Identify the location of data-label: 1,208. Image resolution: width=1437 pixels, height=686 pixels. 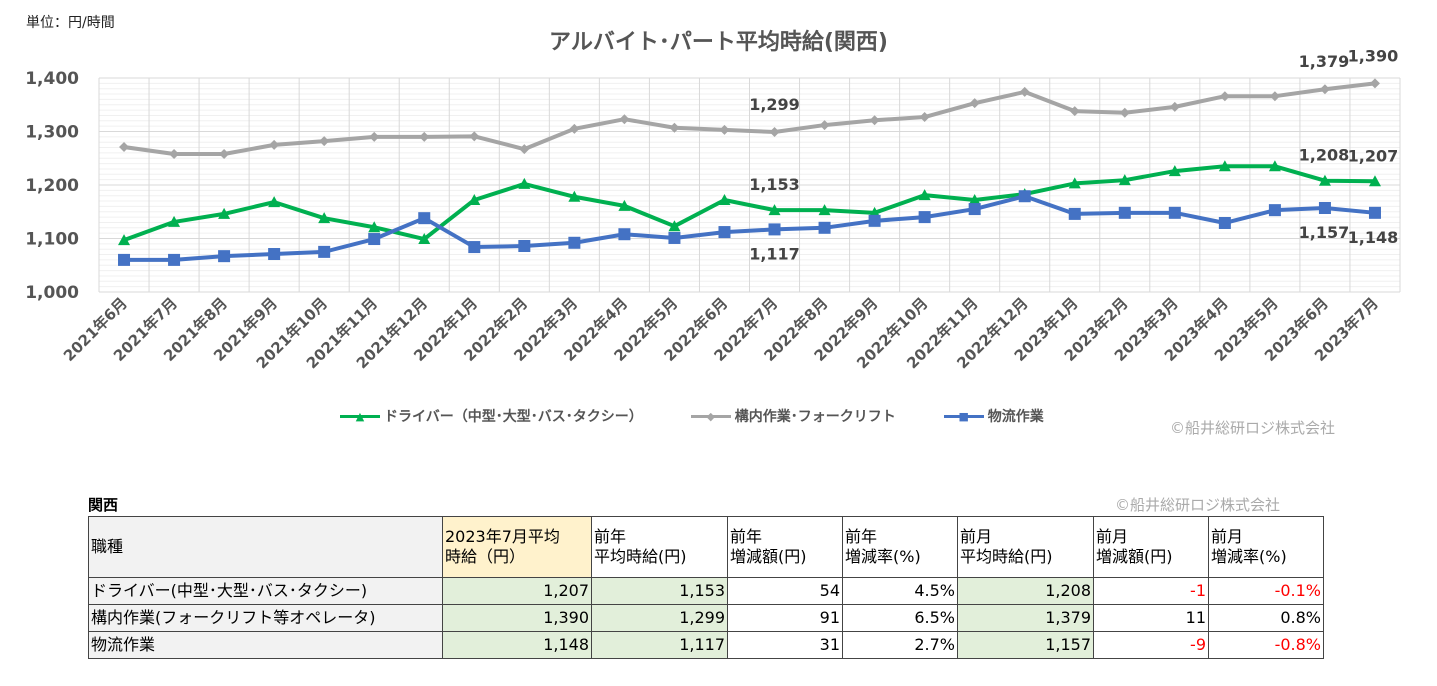
(1324, 155).